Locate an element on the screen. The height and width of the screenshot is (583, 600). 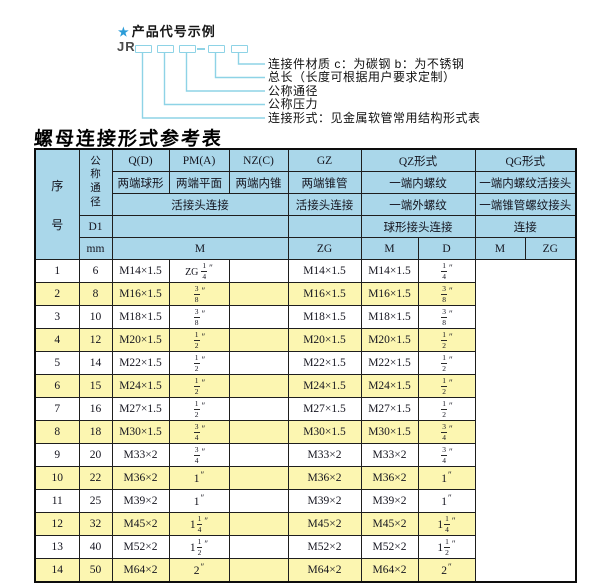
table-row: 3 10 M18×1.5 3 8 ″ M18×1.5 M18×1.5 3 8 ″ is located at coordinates (305, 317).